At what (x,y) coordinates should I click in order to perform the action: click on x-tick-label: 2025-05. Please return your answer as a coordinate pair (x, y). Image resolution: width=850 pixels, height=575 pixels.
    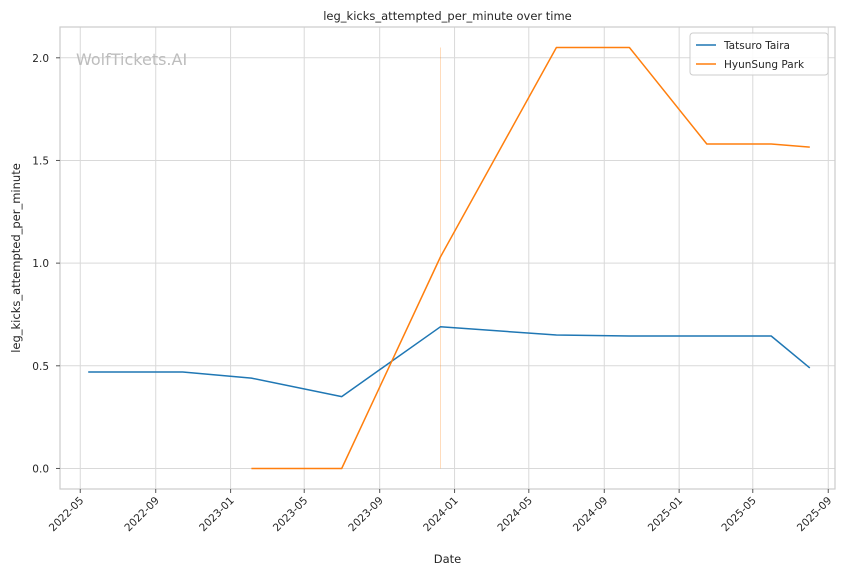
    Looking at the image, I should click on (739, 515).